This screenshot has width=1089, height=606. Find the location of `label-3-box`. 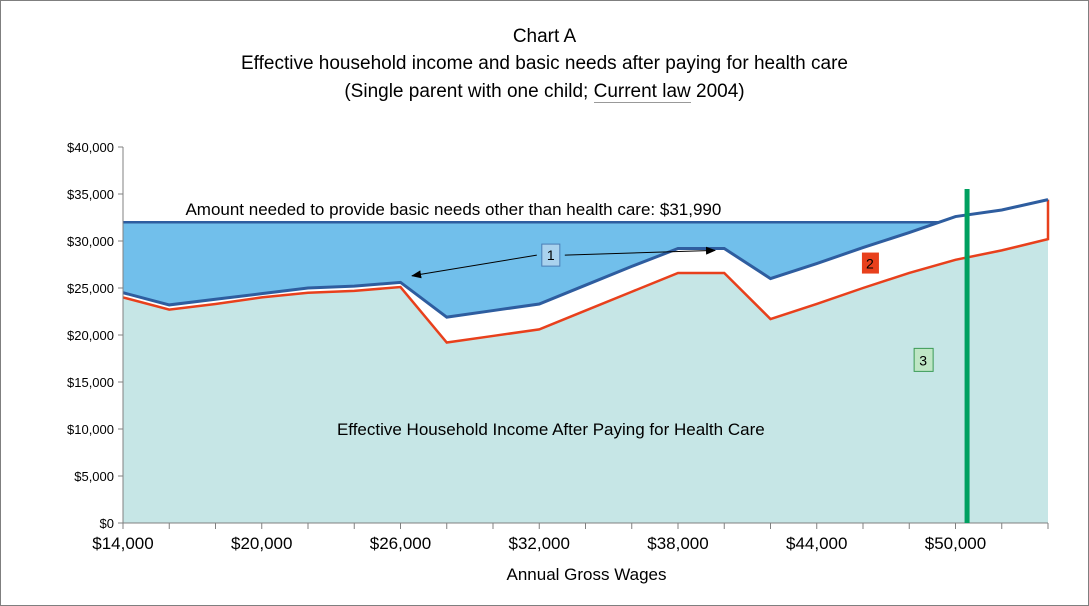

label-3-box is located at coordinates (923, 359).